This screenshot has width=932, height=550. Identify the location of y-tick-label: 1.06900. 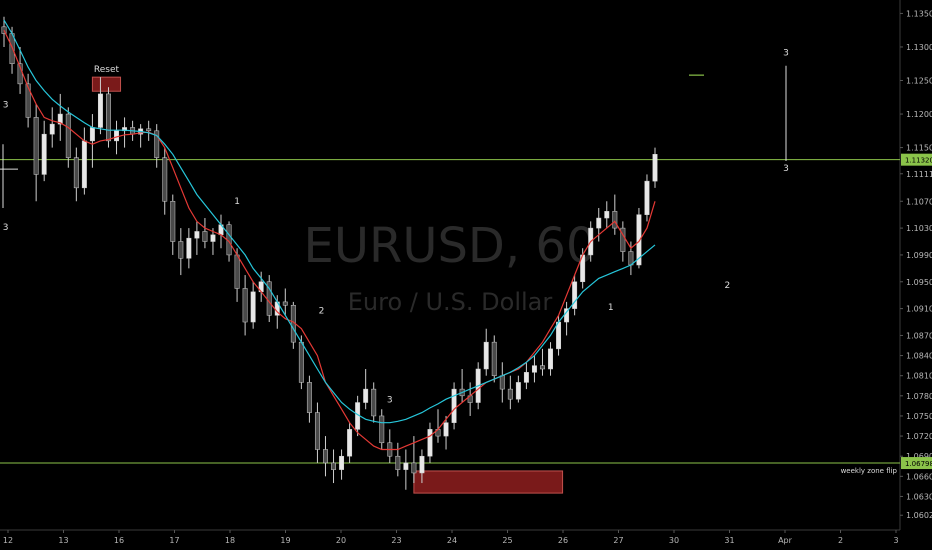
(919, 456).